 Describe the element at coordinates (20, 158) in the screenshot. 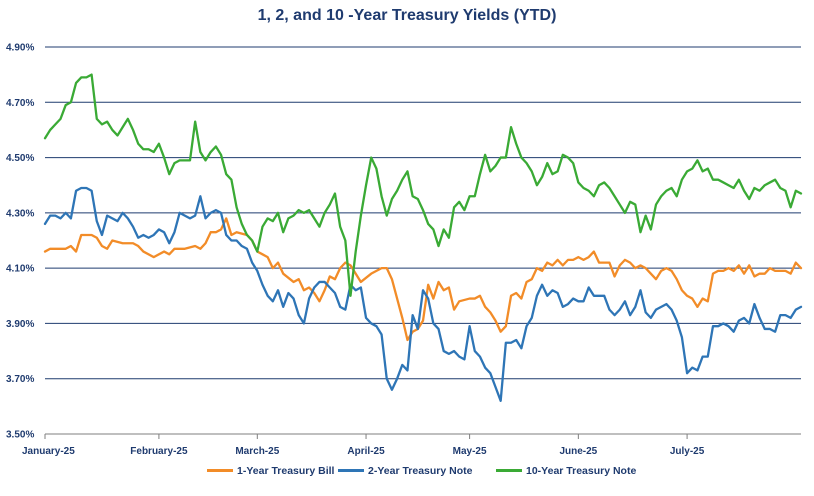

I see `y-tick-label: 4.50%` at that location.